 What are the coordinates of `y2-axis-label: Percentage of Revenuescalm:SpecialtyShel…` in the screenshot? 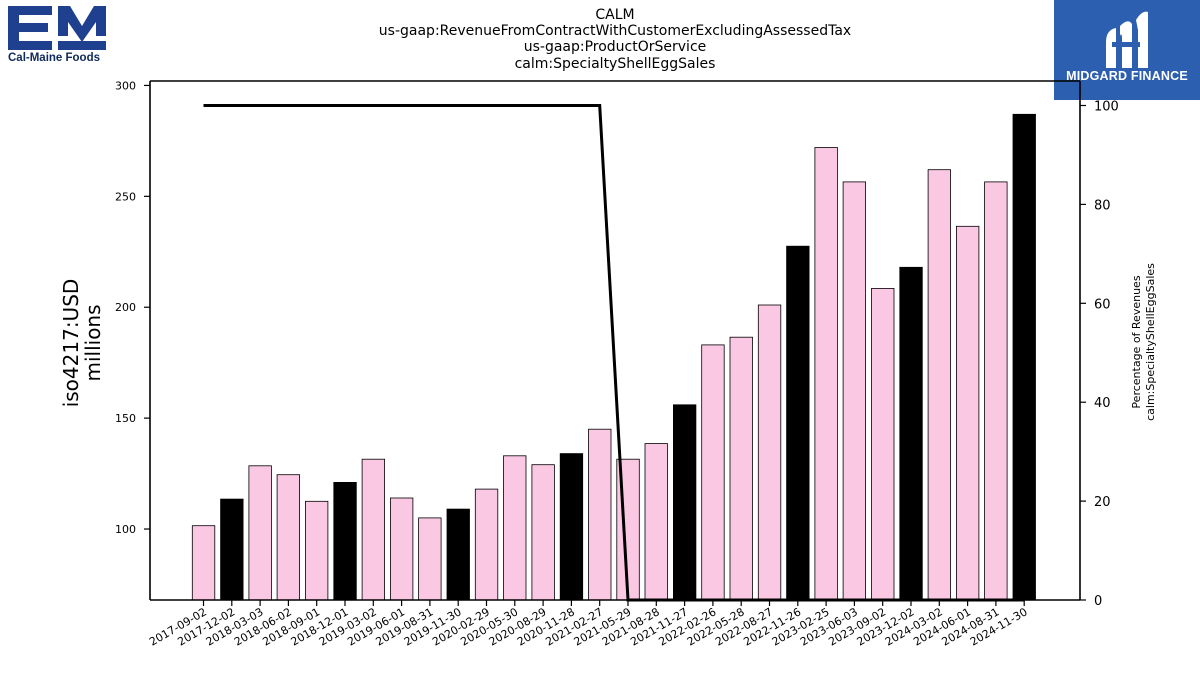 It's located at (1143, 342).